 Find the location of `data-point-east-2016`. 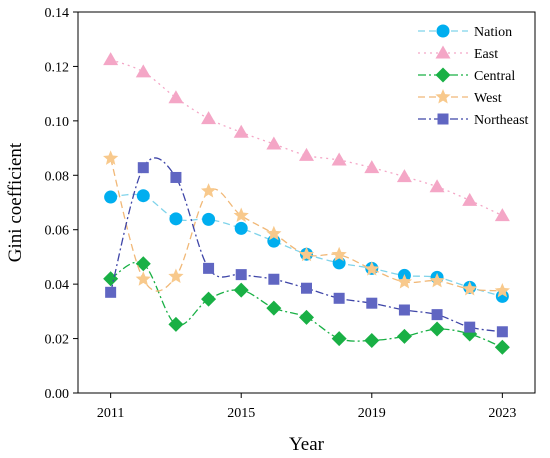

data-point-east-2016 is located at coordinates (274, 143).